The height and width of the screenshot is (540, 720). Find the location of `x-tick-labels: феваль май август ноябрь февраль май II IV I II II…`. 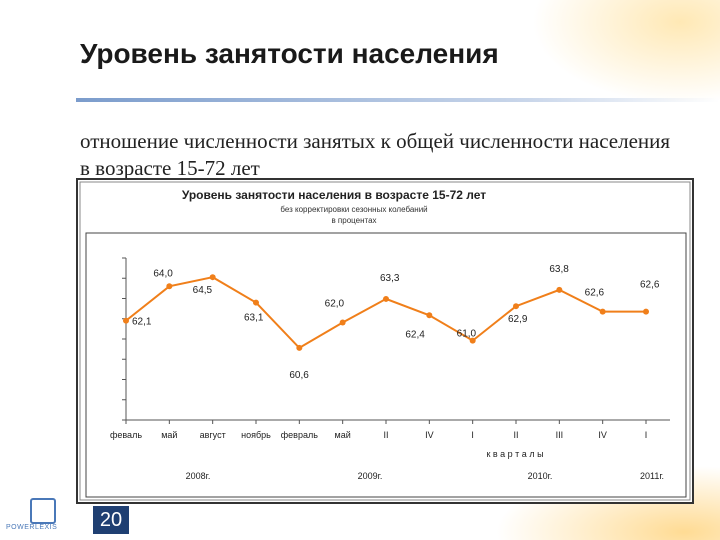

x-tick-labels: феваль май август ноябрь февраль май II IV I II II… is located at coordinates (378, 435).